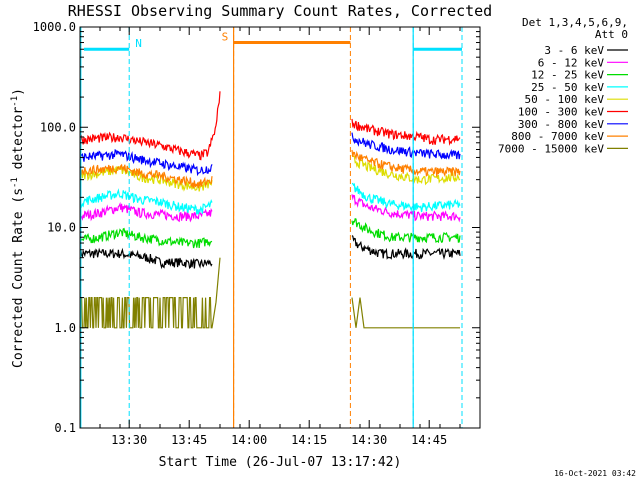  What do you see at coordinates (189, 440) in the screenshot?
I see `x-tick-label: 13:45` at bounding box center [189, 440].